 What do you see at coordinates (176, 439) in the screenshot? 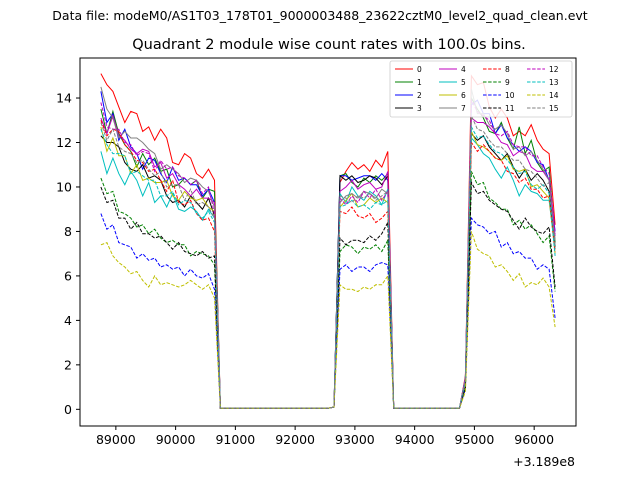
I see `x-tick-label: 90000` at bounding box center [176, 439].